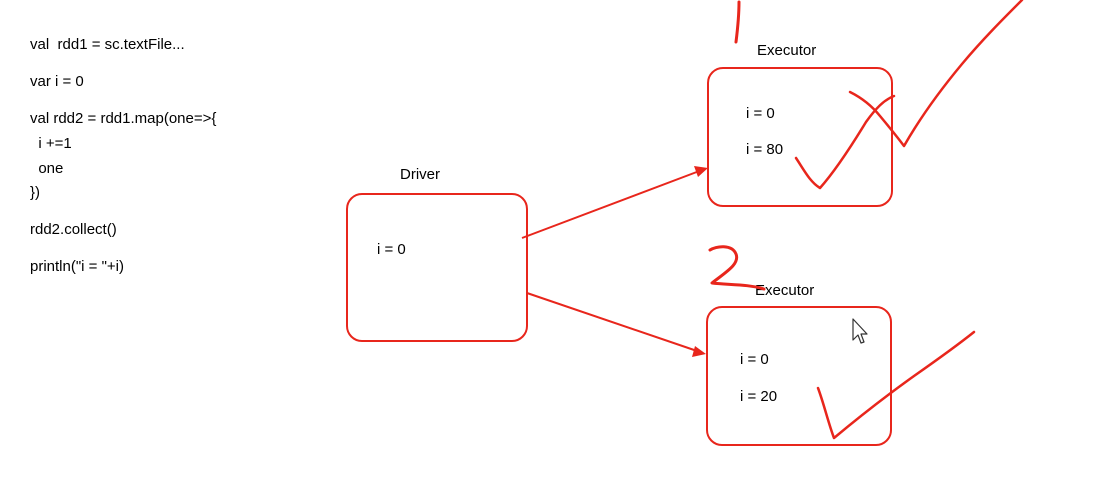 Image resolution: width=1102 pixels, height=491 pixels. What do you see at coordinates (754, 359) in the screenshot?
I see `executor-2-value: i = 0` at bounding box center [754, 359].